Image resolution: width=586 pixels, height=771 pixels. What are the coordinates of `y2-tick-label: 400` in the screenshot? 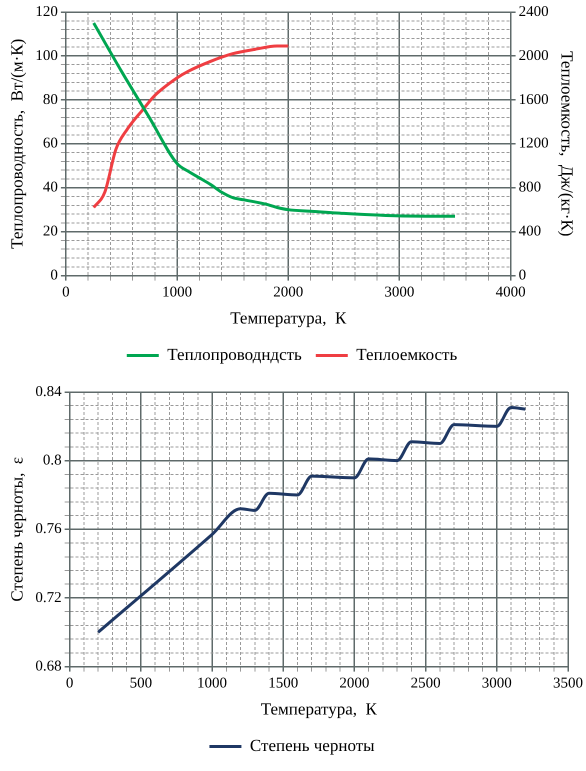 It's located at (530, 232).